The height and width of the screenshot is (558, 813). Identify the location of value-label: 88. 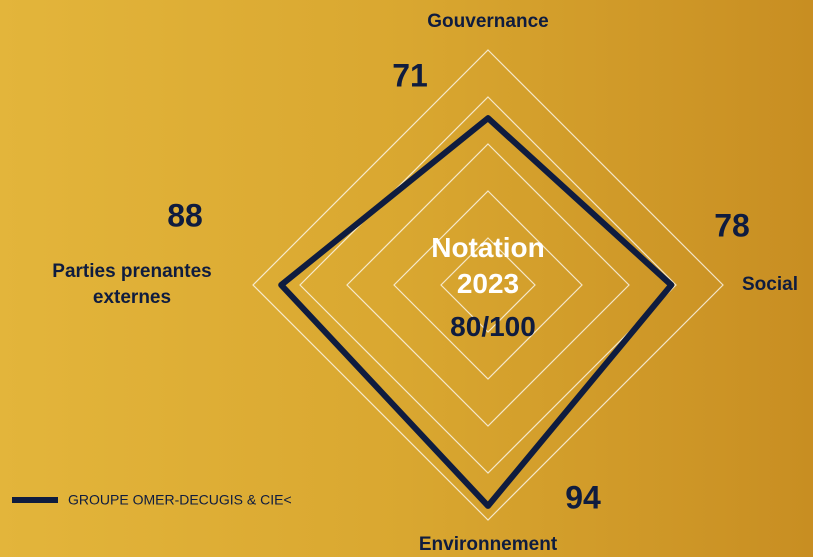
(185, 215).